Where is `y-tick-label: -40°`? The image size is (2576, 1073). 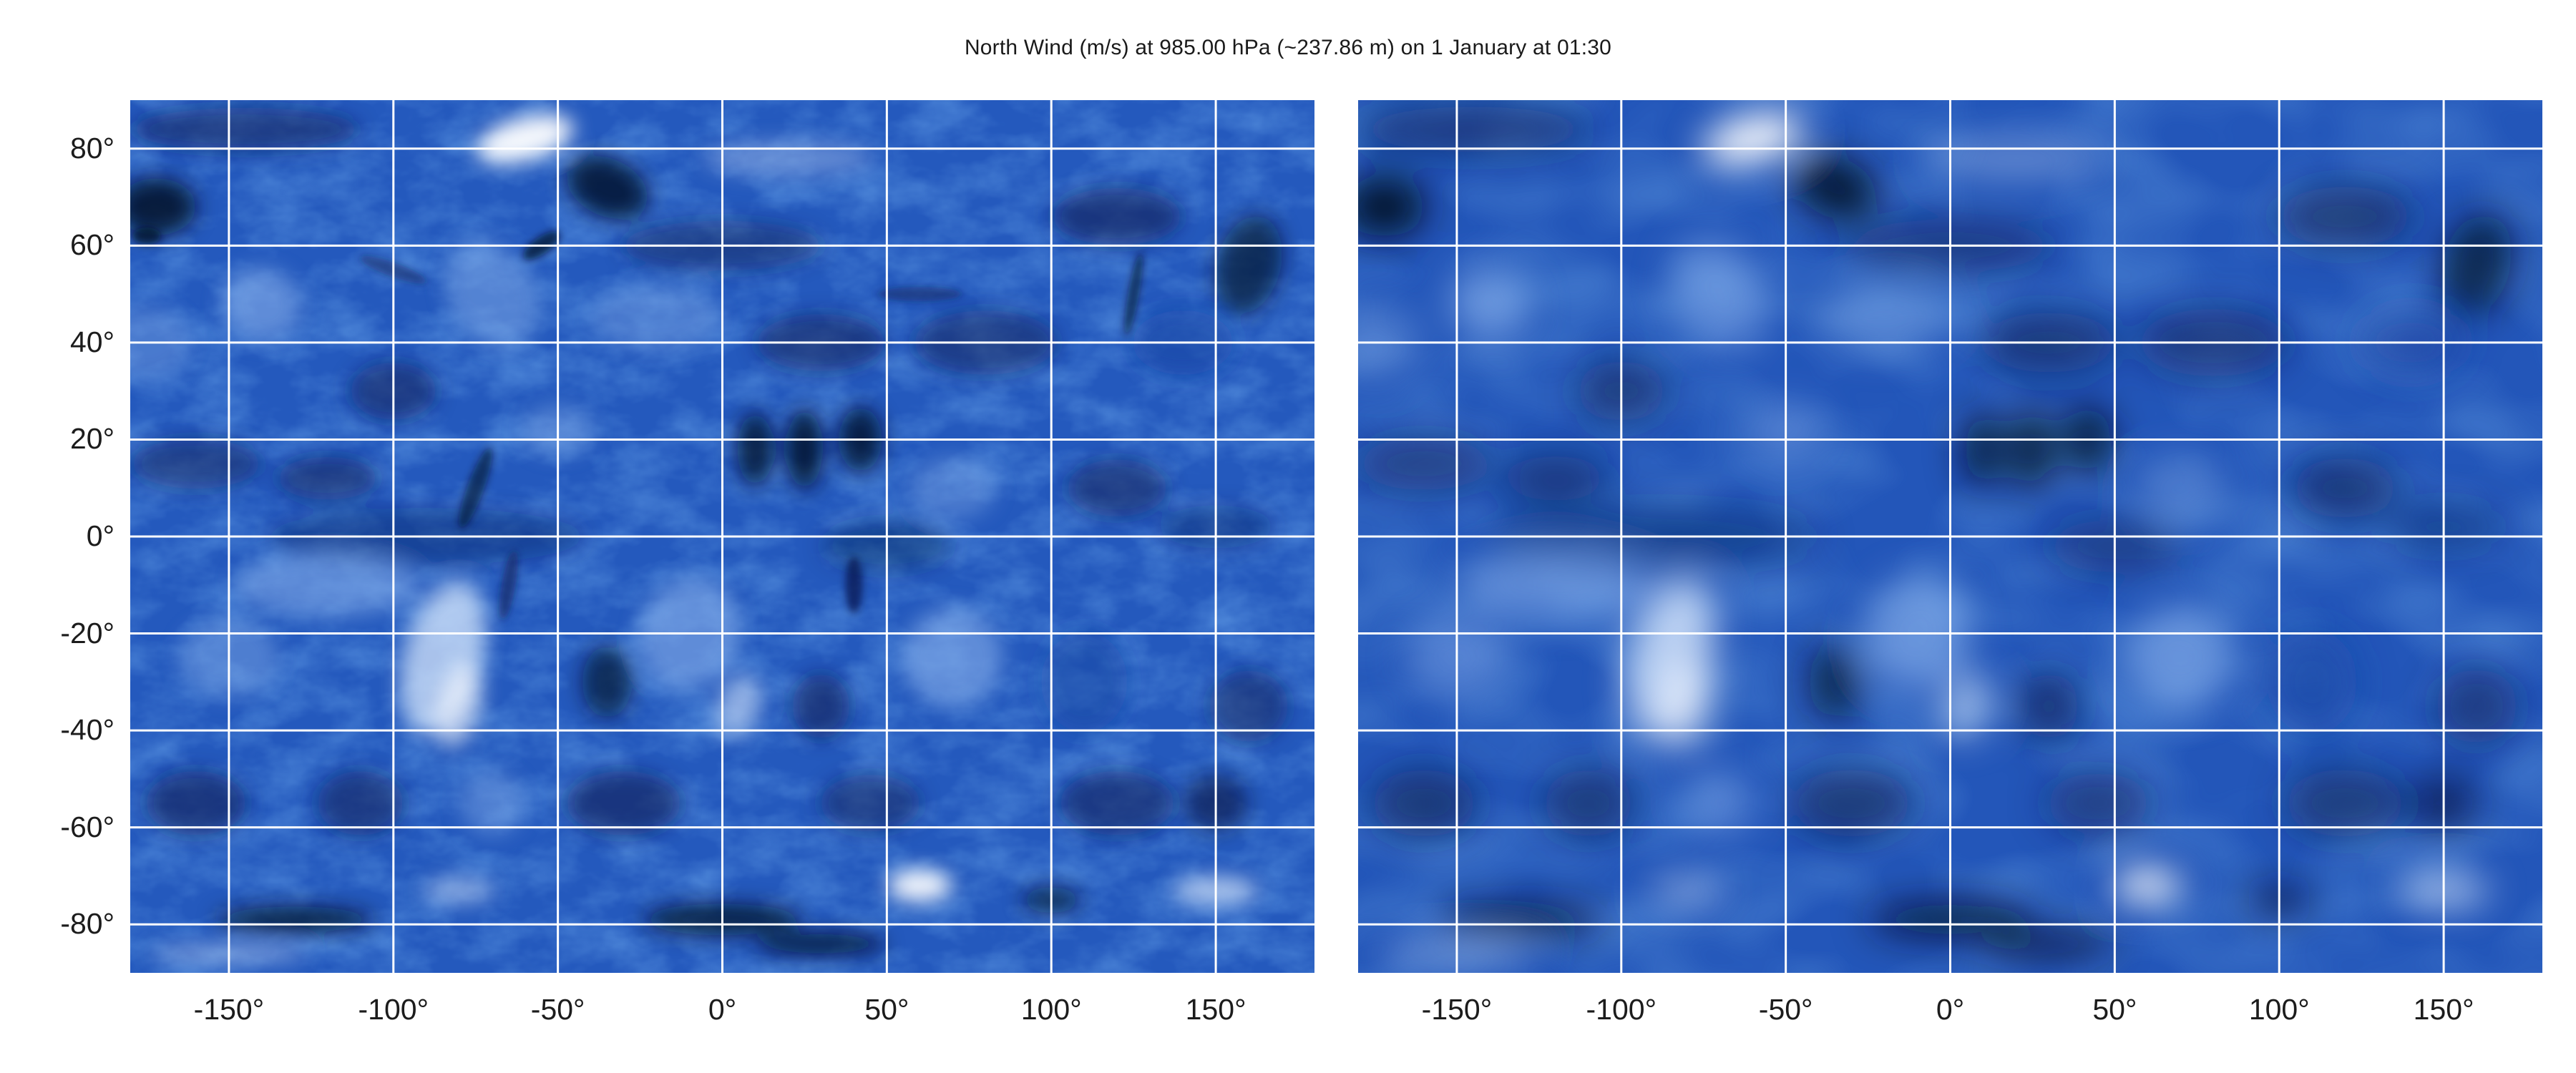
y-tick-label: -40° is located at coordinates (87, 730).